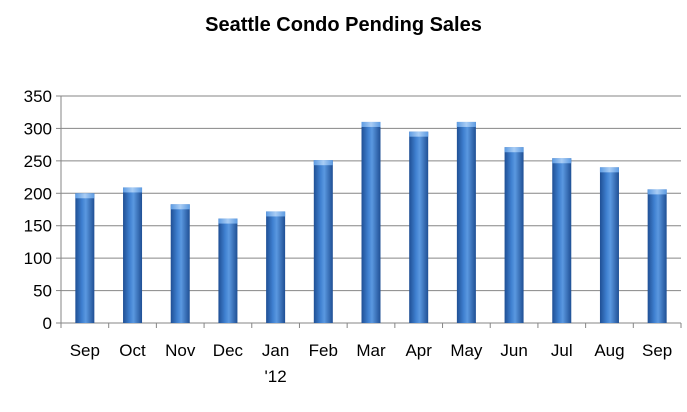 This screenshot has width=687, height=412. I want to click on y-tick-labels: 0 50 100 150 200 250 300 350, so click(38, 210).